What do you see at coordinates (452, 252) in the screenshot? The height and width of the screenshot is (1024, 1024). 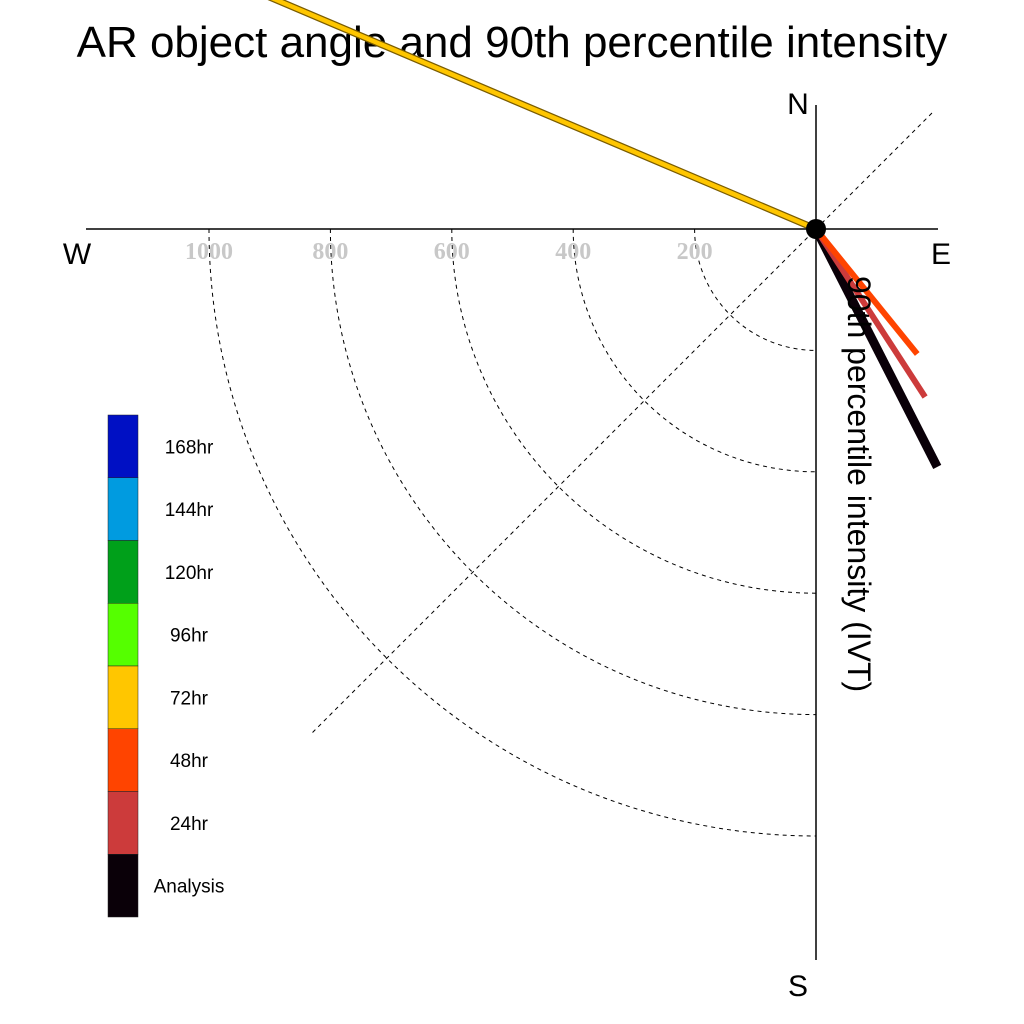 I see `radial-tick-label-600: 600` at bounding box center [452, 252].